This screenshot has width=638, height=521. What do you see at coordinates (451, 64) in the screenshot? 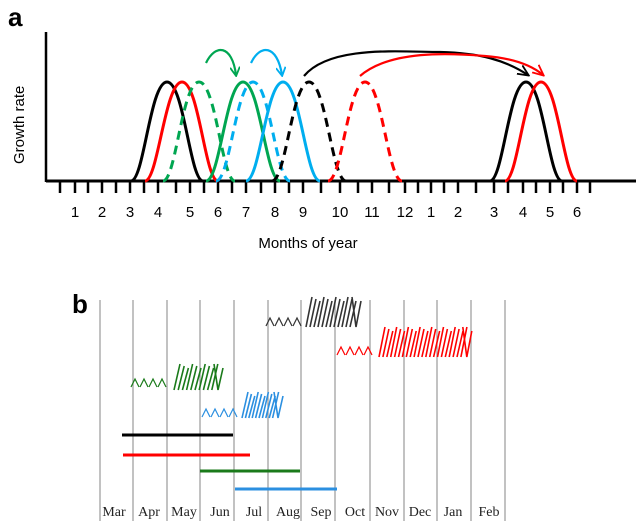
I see `red-long-arrow` at bounding box center [451, 64].